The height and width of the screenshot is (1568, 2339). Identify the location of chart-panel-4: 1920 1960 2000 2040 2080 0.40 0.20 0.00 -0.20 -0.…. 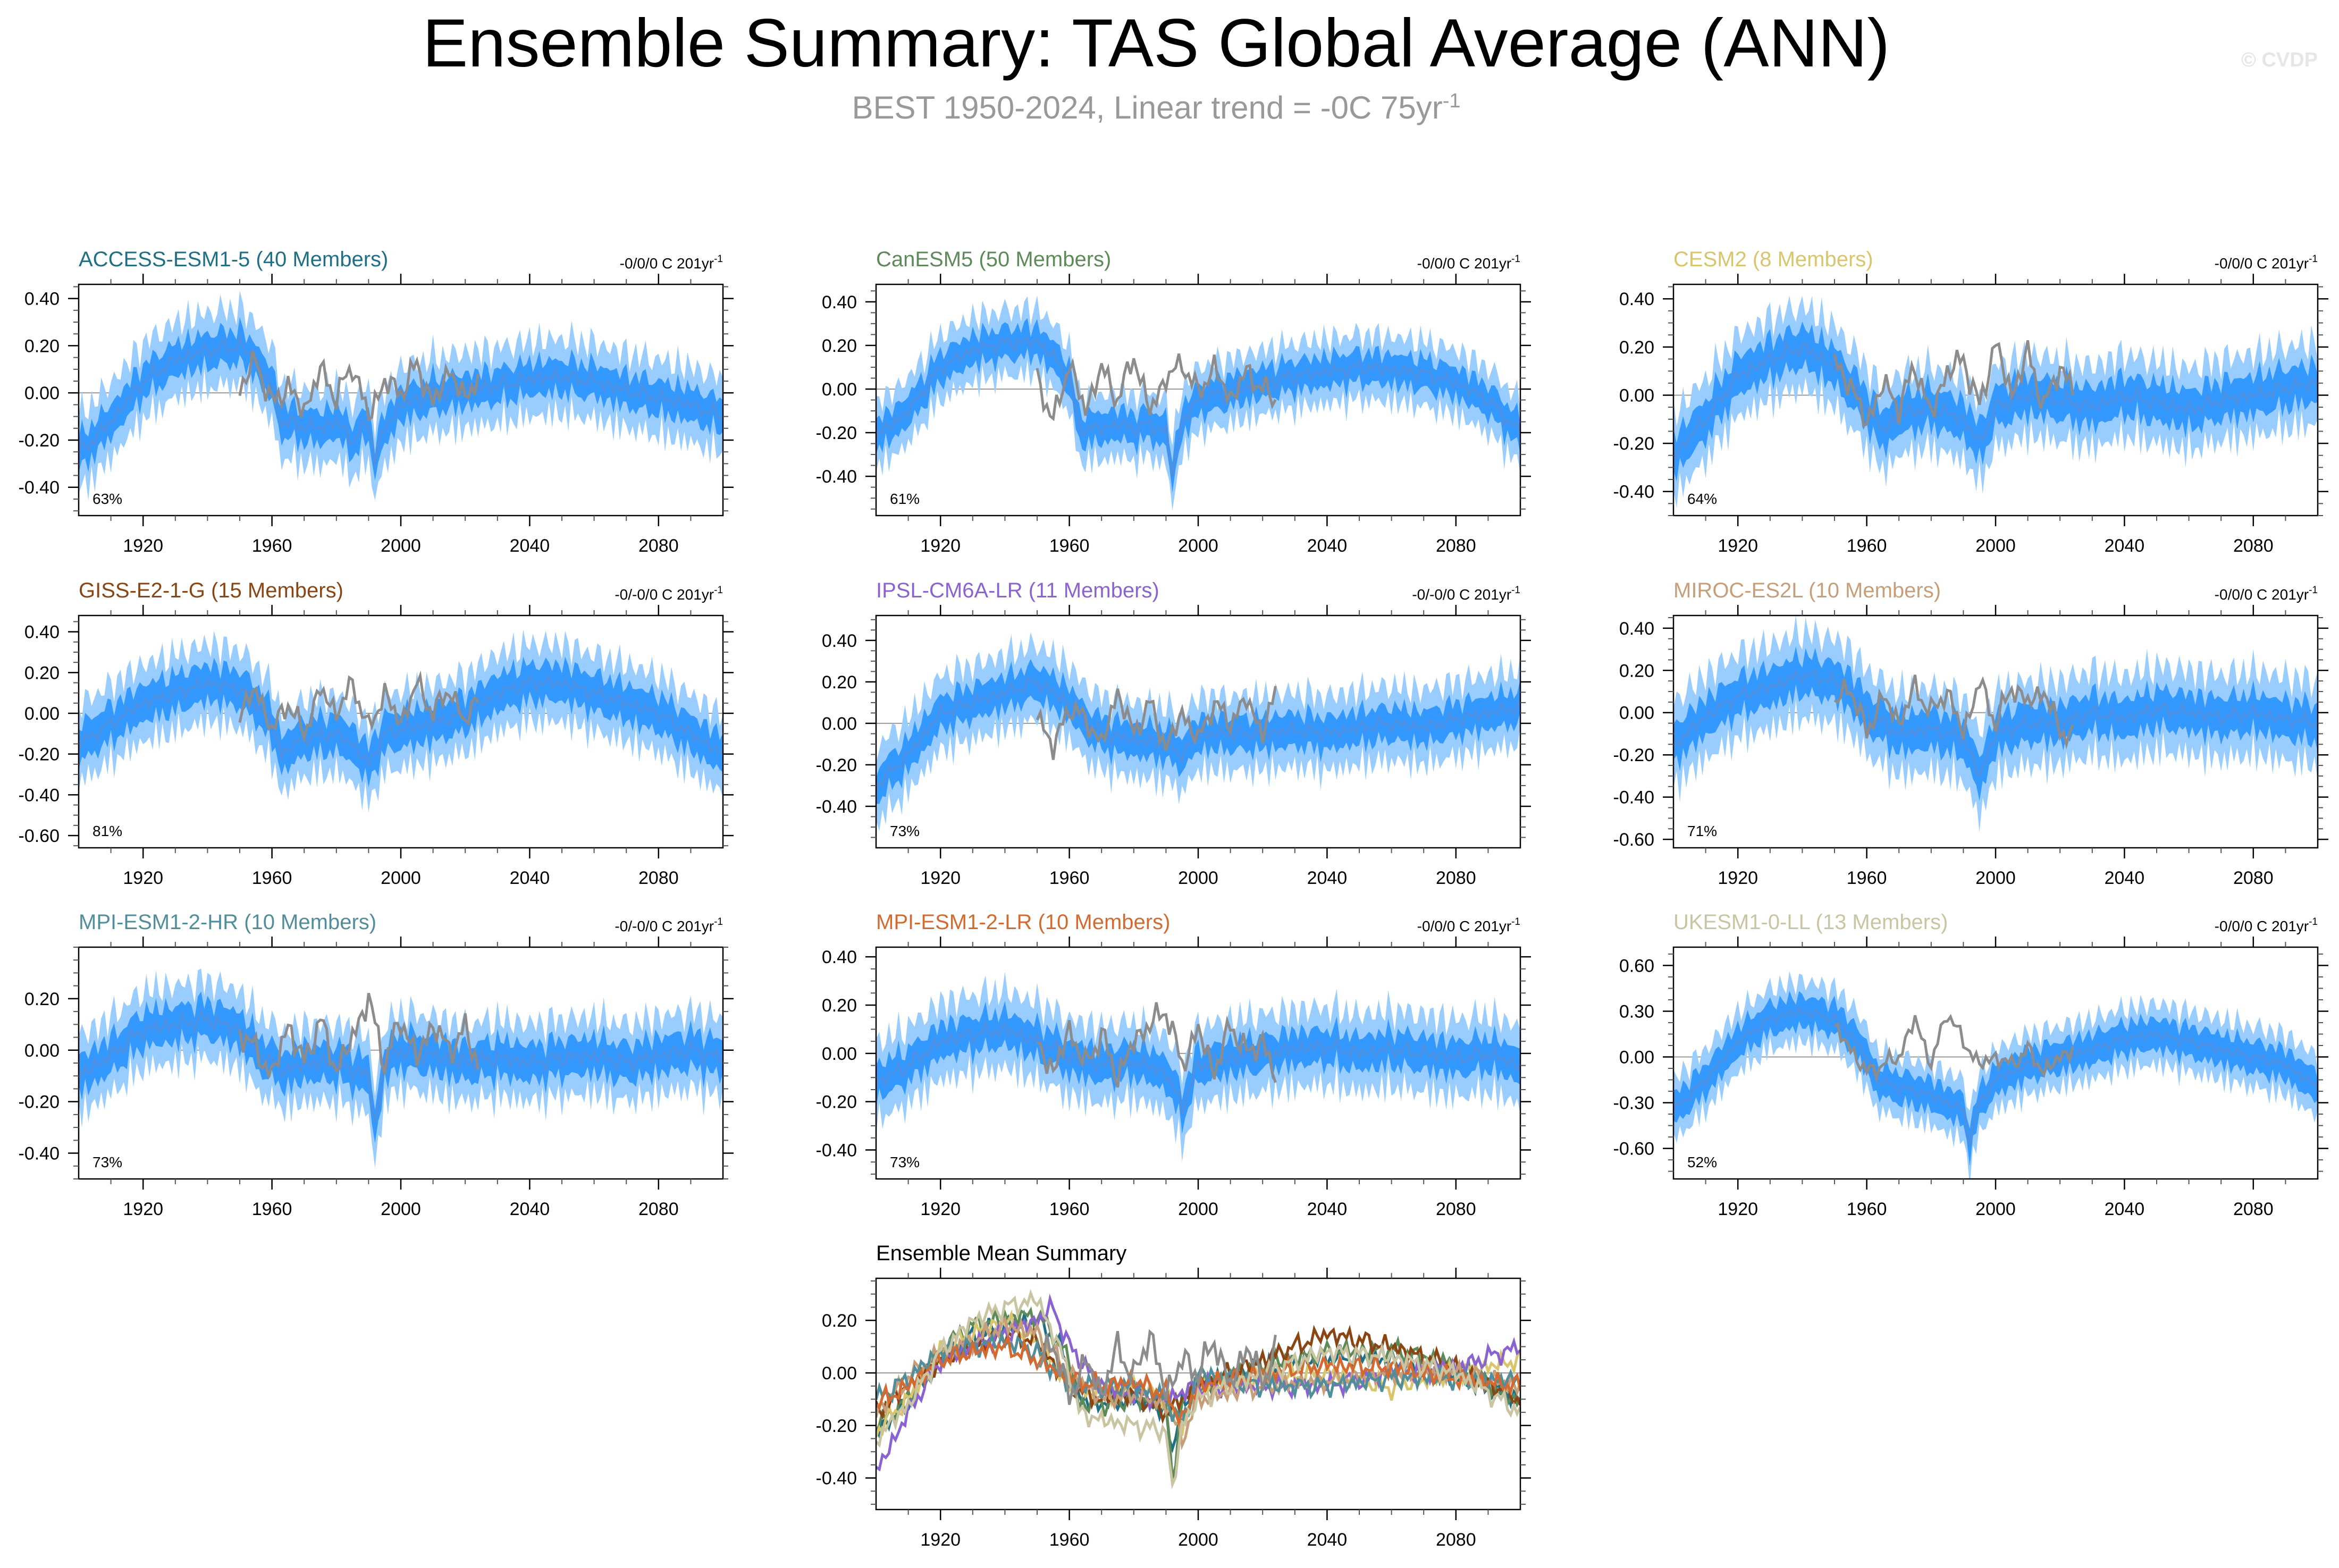
(376, 733).